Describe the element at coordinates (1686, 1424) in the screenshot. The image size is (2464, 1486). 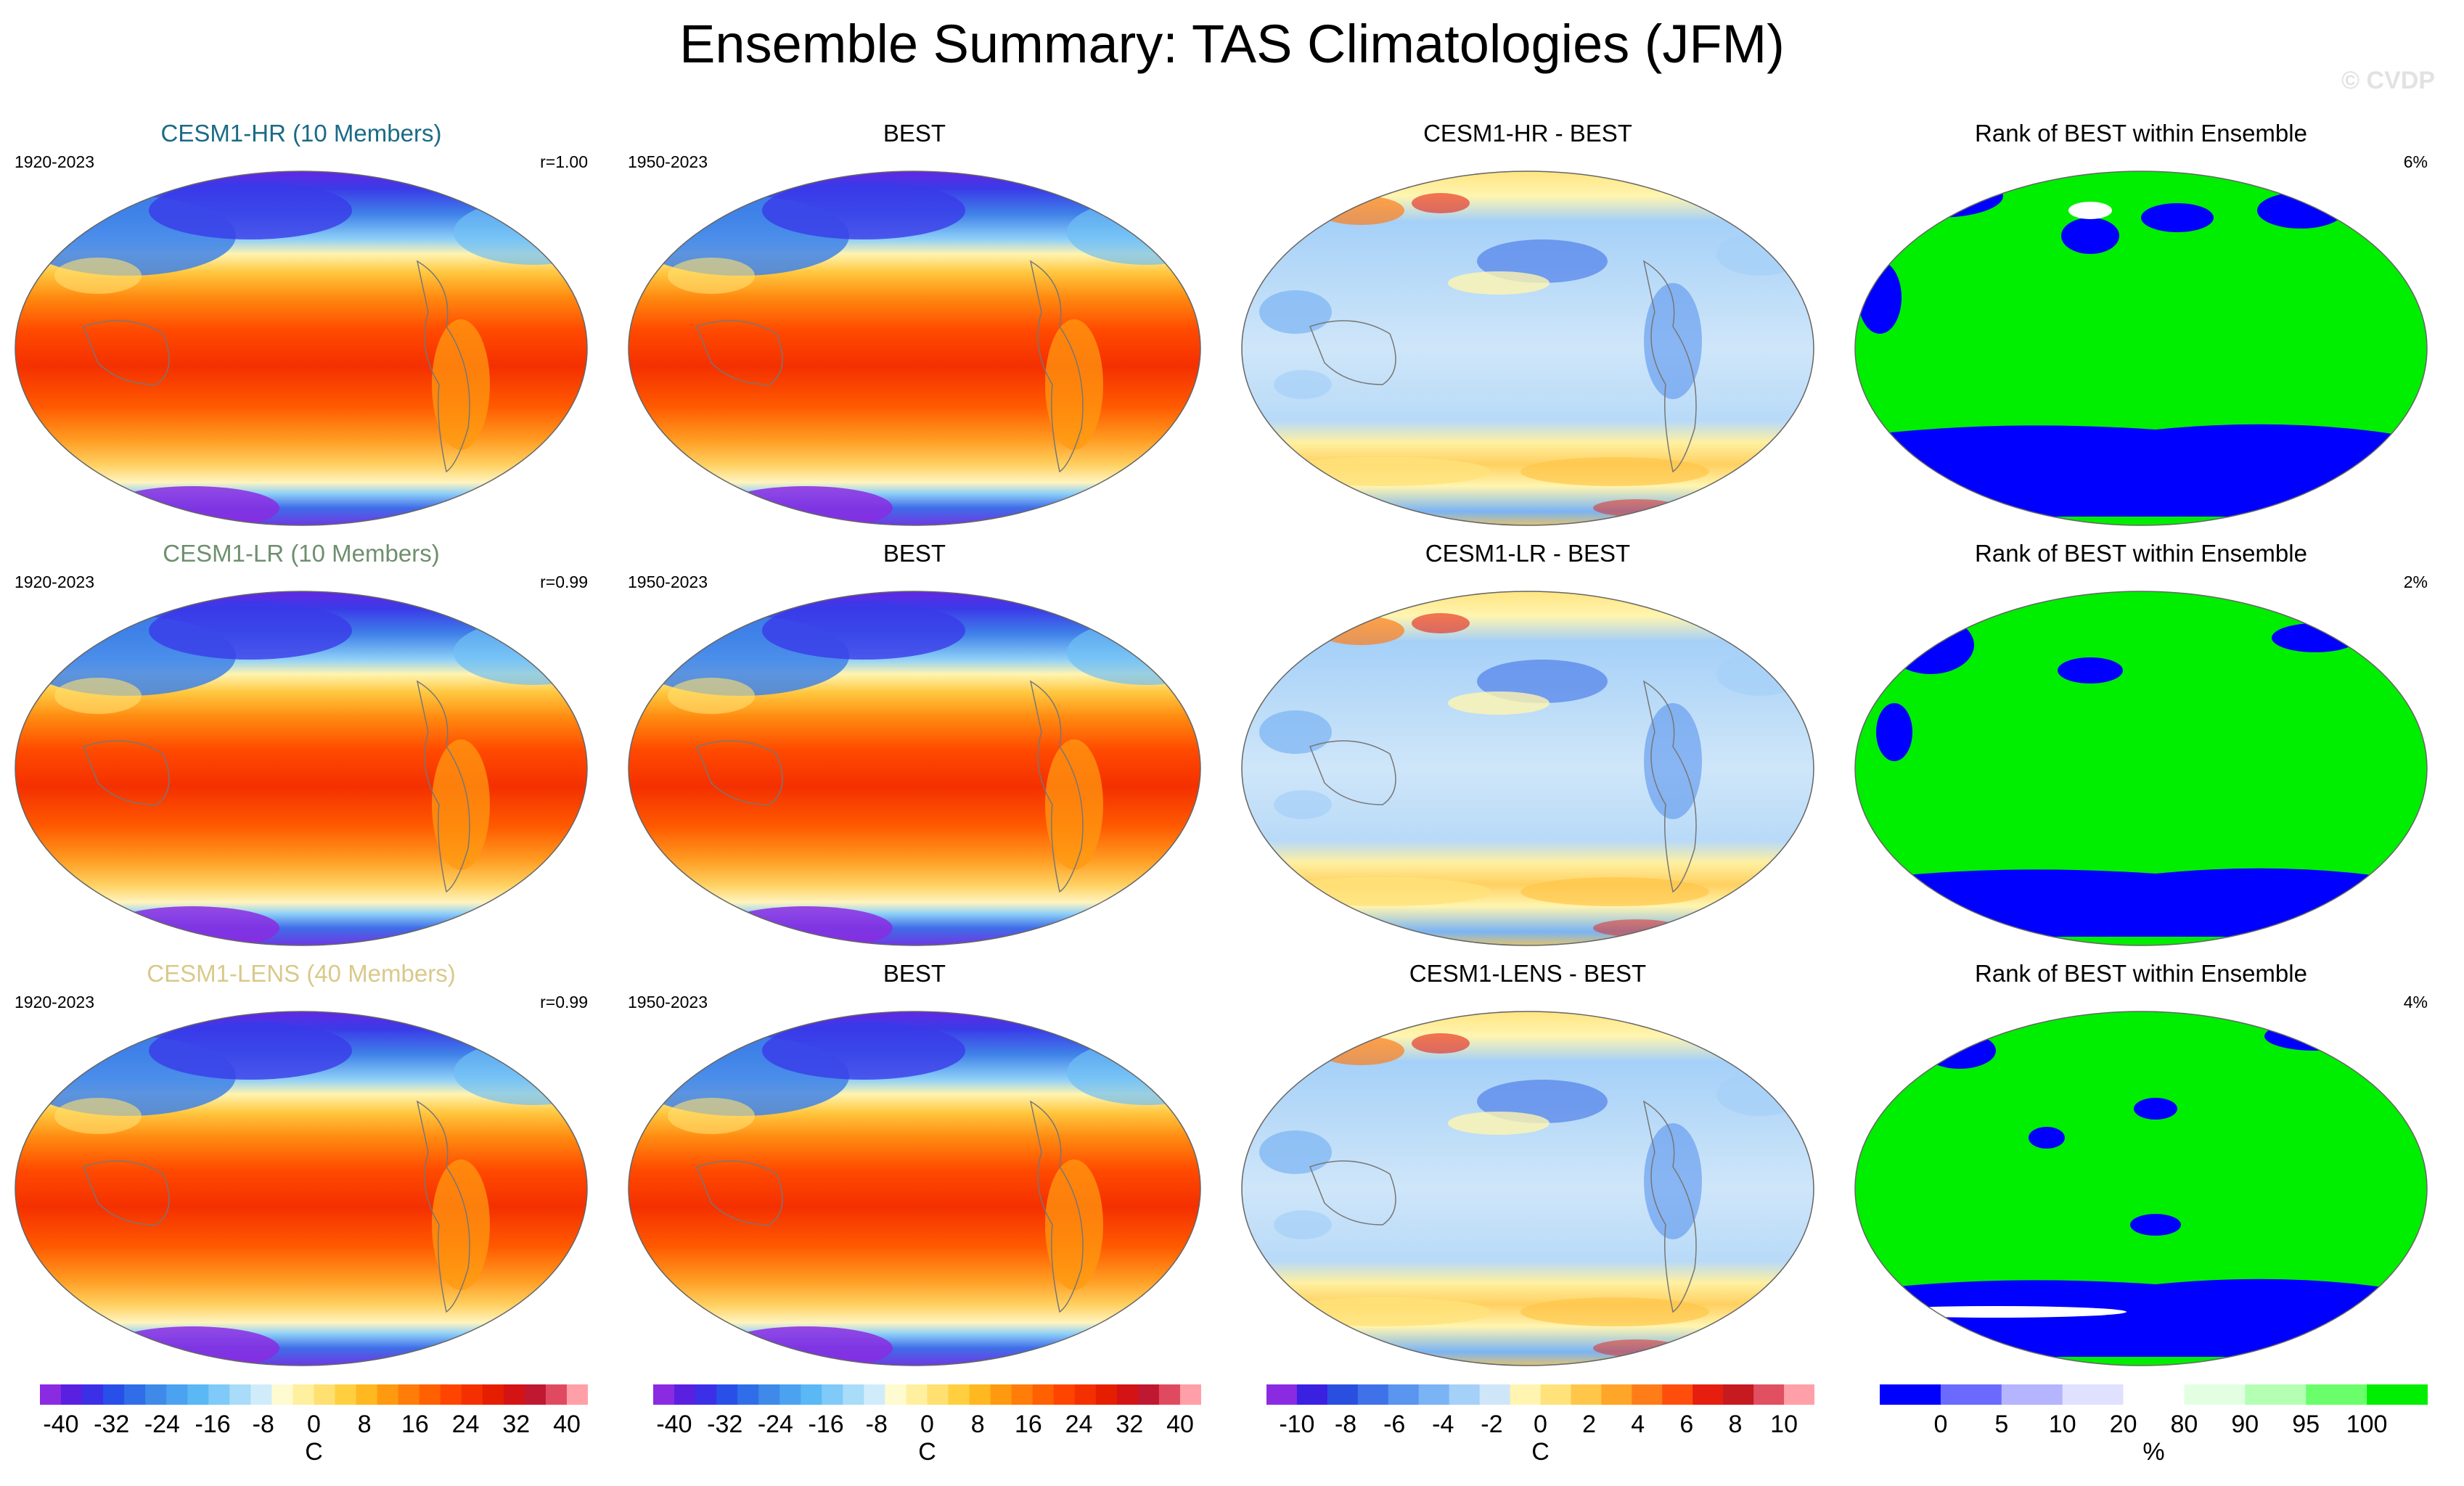
I see `colorbar-tick-label: 6` at that location.